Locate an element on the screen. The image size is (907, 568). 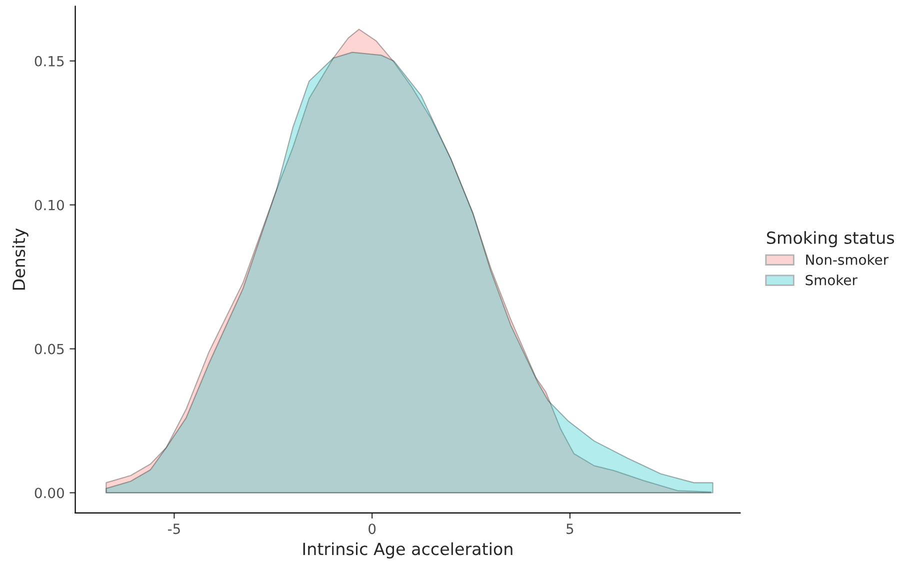
legend-title: Smoking status is located at coordinates (830, 239).